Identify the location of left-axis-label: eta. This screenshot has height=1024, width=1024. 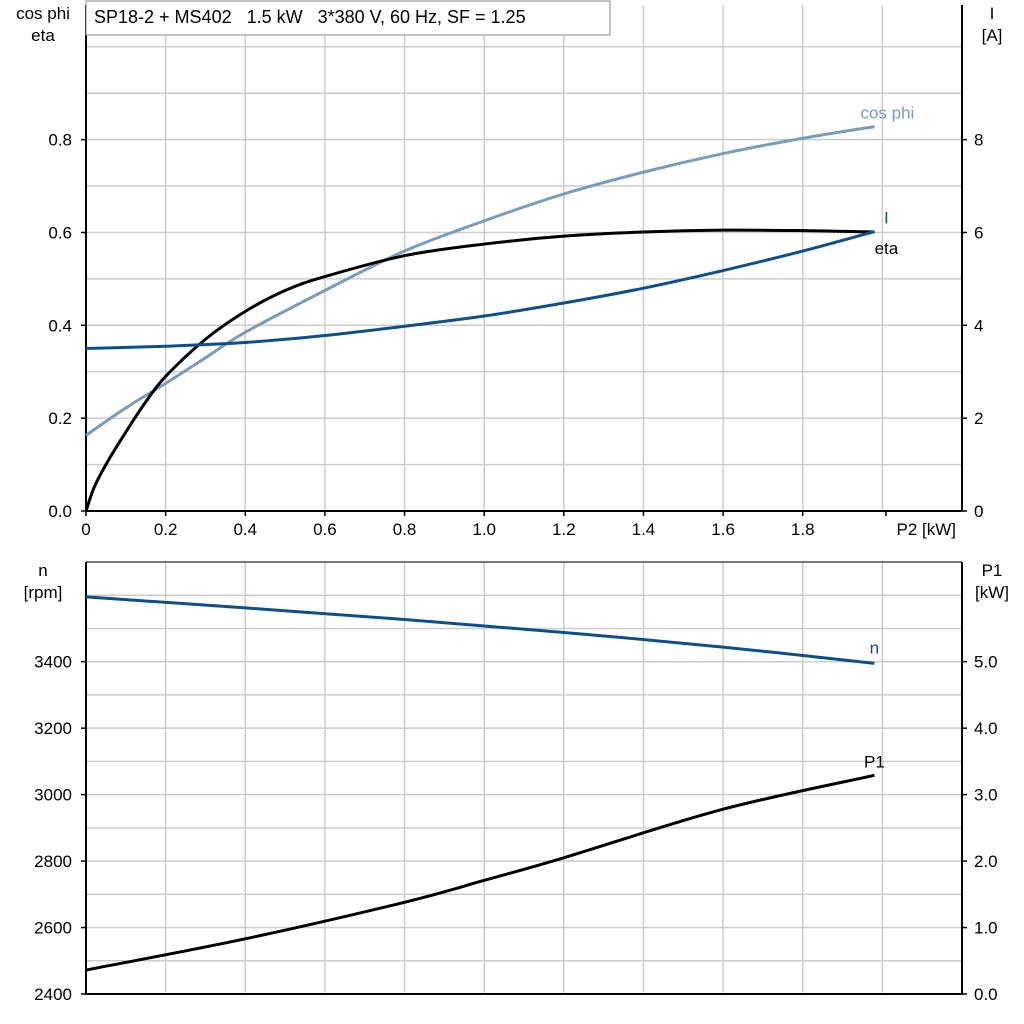
(43, 35).